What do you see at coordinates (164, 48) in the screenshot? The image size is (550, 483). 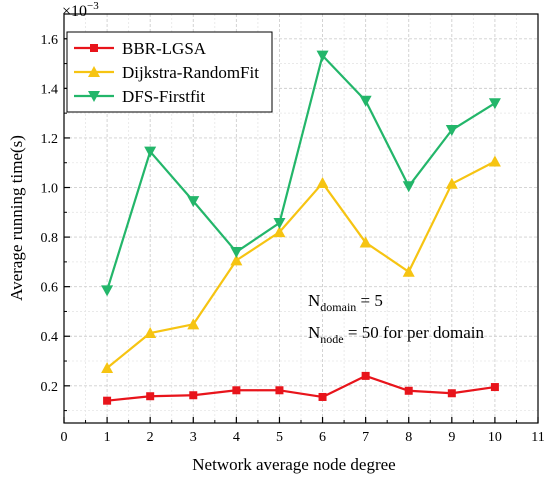 I see `legend-label: BBR-LGSA` at bounding box center [164, 48].